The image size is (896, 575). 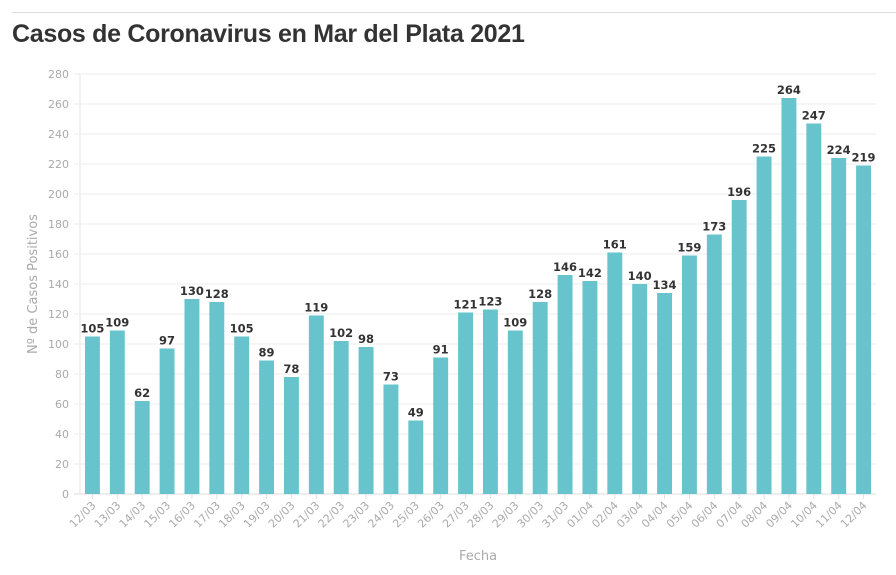 What do you see at coordinates (456, 515) in the screenshot?
I see `x-tick-label: 27/03` at bounding box center [456, 515].